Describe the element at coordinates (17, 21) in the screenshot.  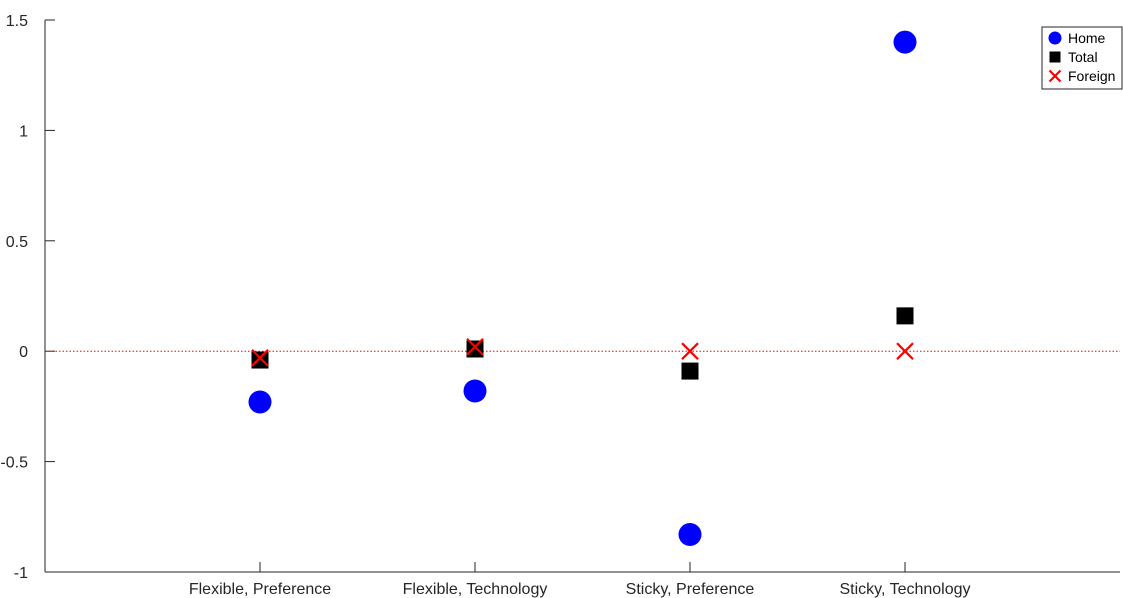
I see `y-tick-label: 1.5` at that location.